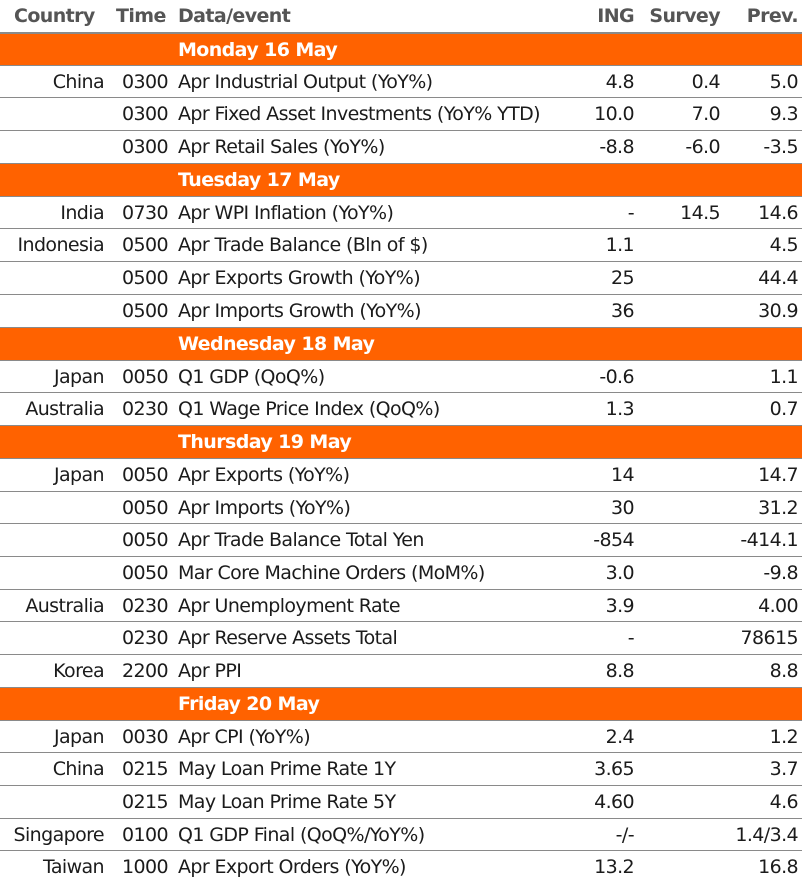 The width and height of the screenshot is (802, 887). Describe the element at coordinates (778, 278) in the screenshot. I see `cell-prev: 44.4` at that location.